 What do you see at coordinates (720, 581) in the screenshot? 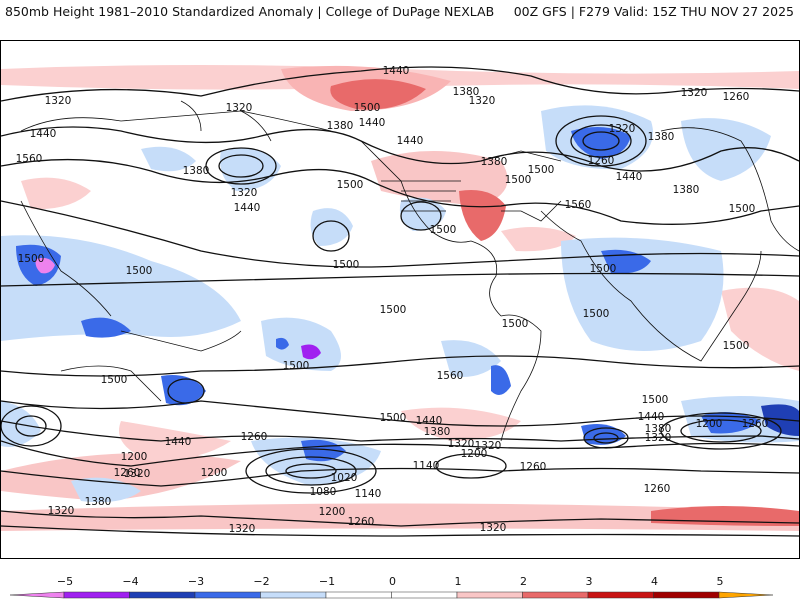
I see `colorbar-tick-label: 5` at bounding box center [720, 581].